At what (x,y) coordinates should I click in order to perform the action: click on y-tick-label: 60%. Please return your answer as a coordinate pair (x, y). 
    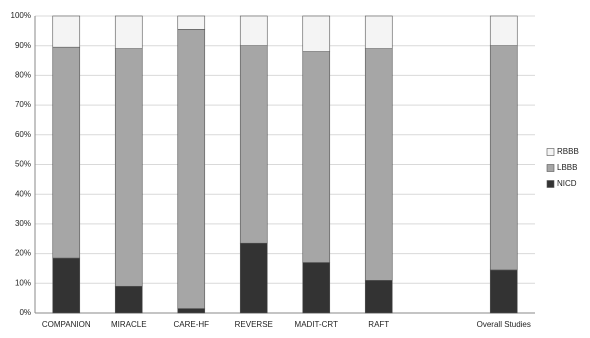
    Looking at the image, I should click on (23, 134).